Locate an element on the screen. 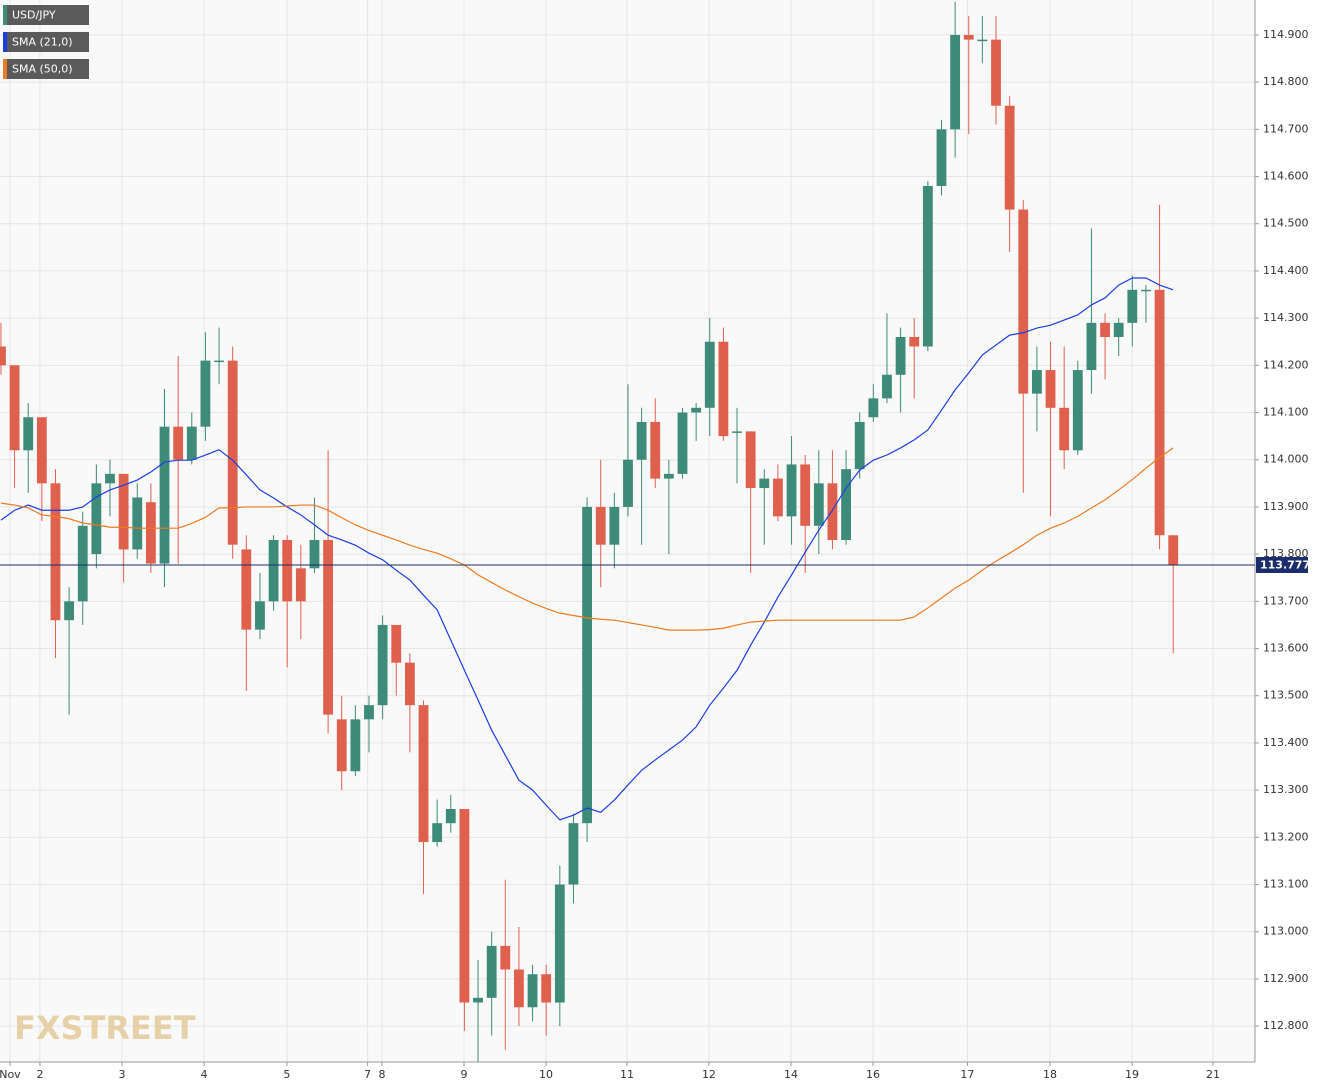 This screenshot has height=1088, width=1327. y-tick-label: 113.400 is located at coordinates (1286, 742).